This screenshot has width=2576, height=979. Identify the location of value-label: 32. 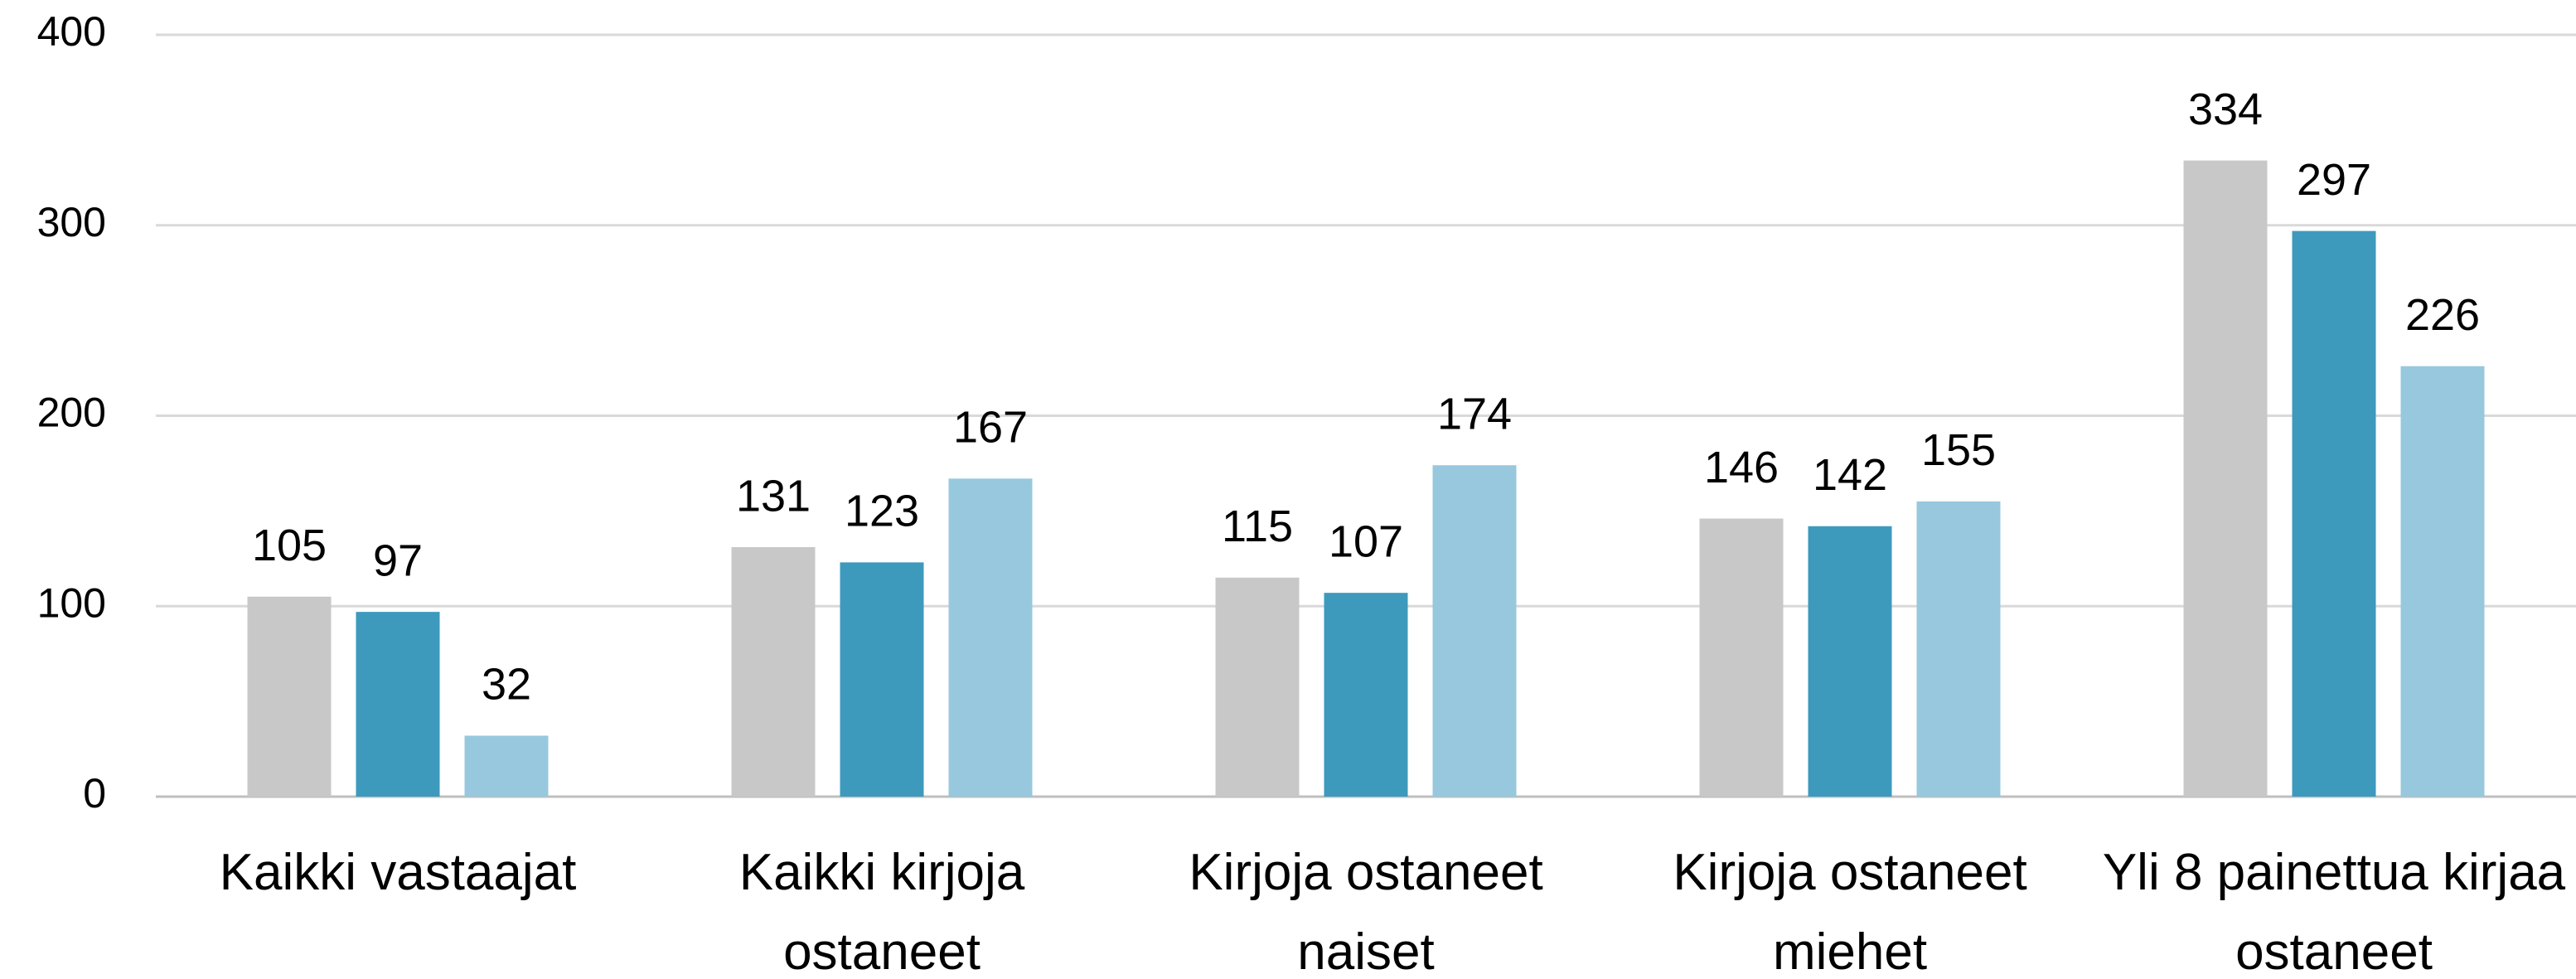
(506, 685).